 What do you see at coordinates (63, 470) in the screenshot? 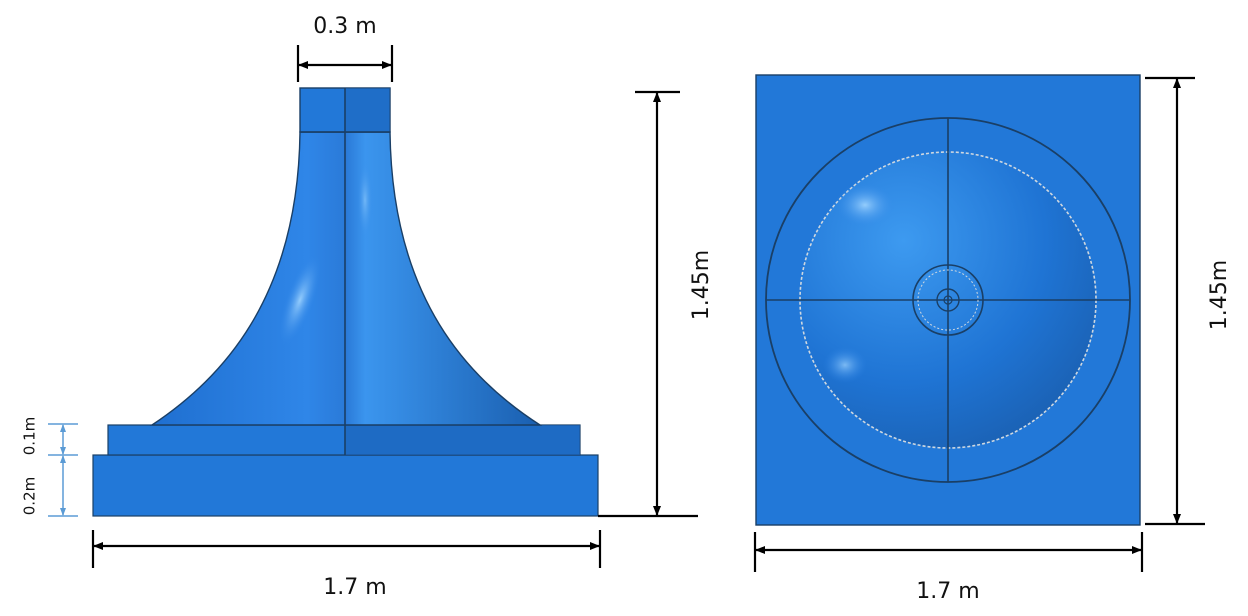
I see `small-dimensions` at bounding box center [63, 470].